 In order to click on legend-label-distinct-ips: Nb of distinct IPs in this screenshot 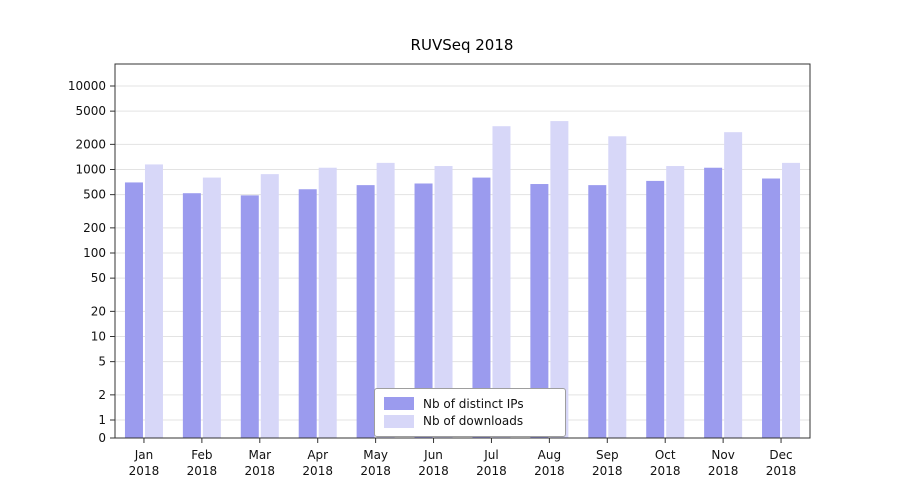, I will do `click(473, 403)`.